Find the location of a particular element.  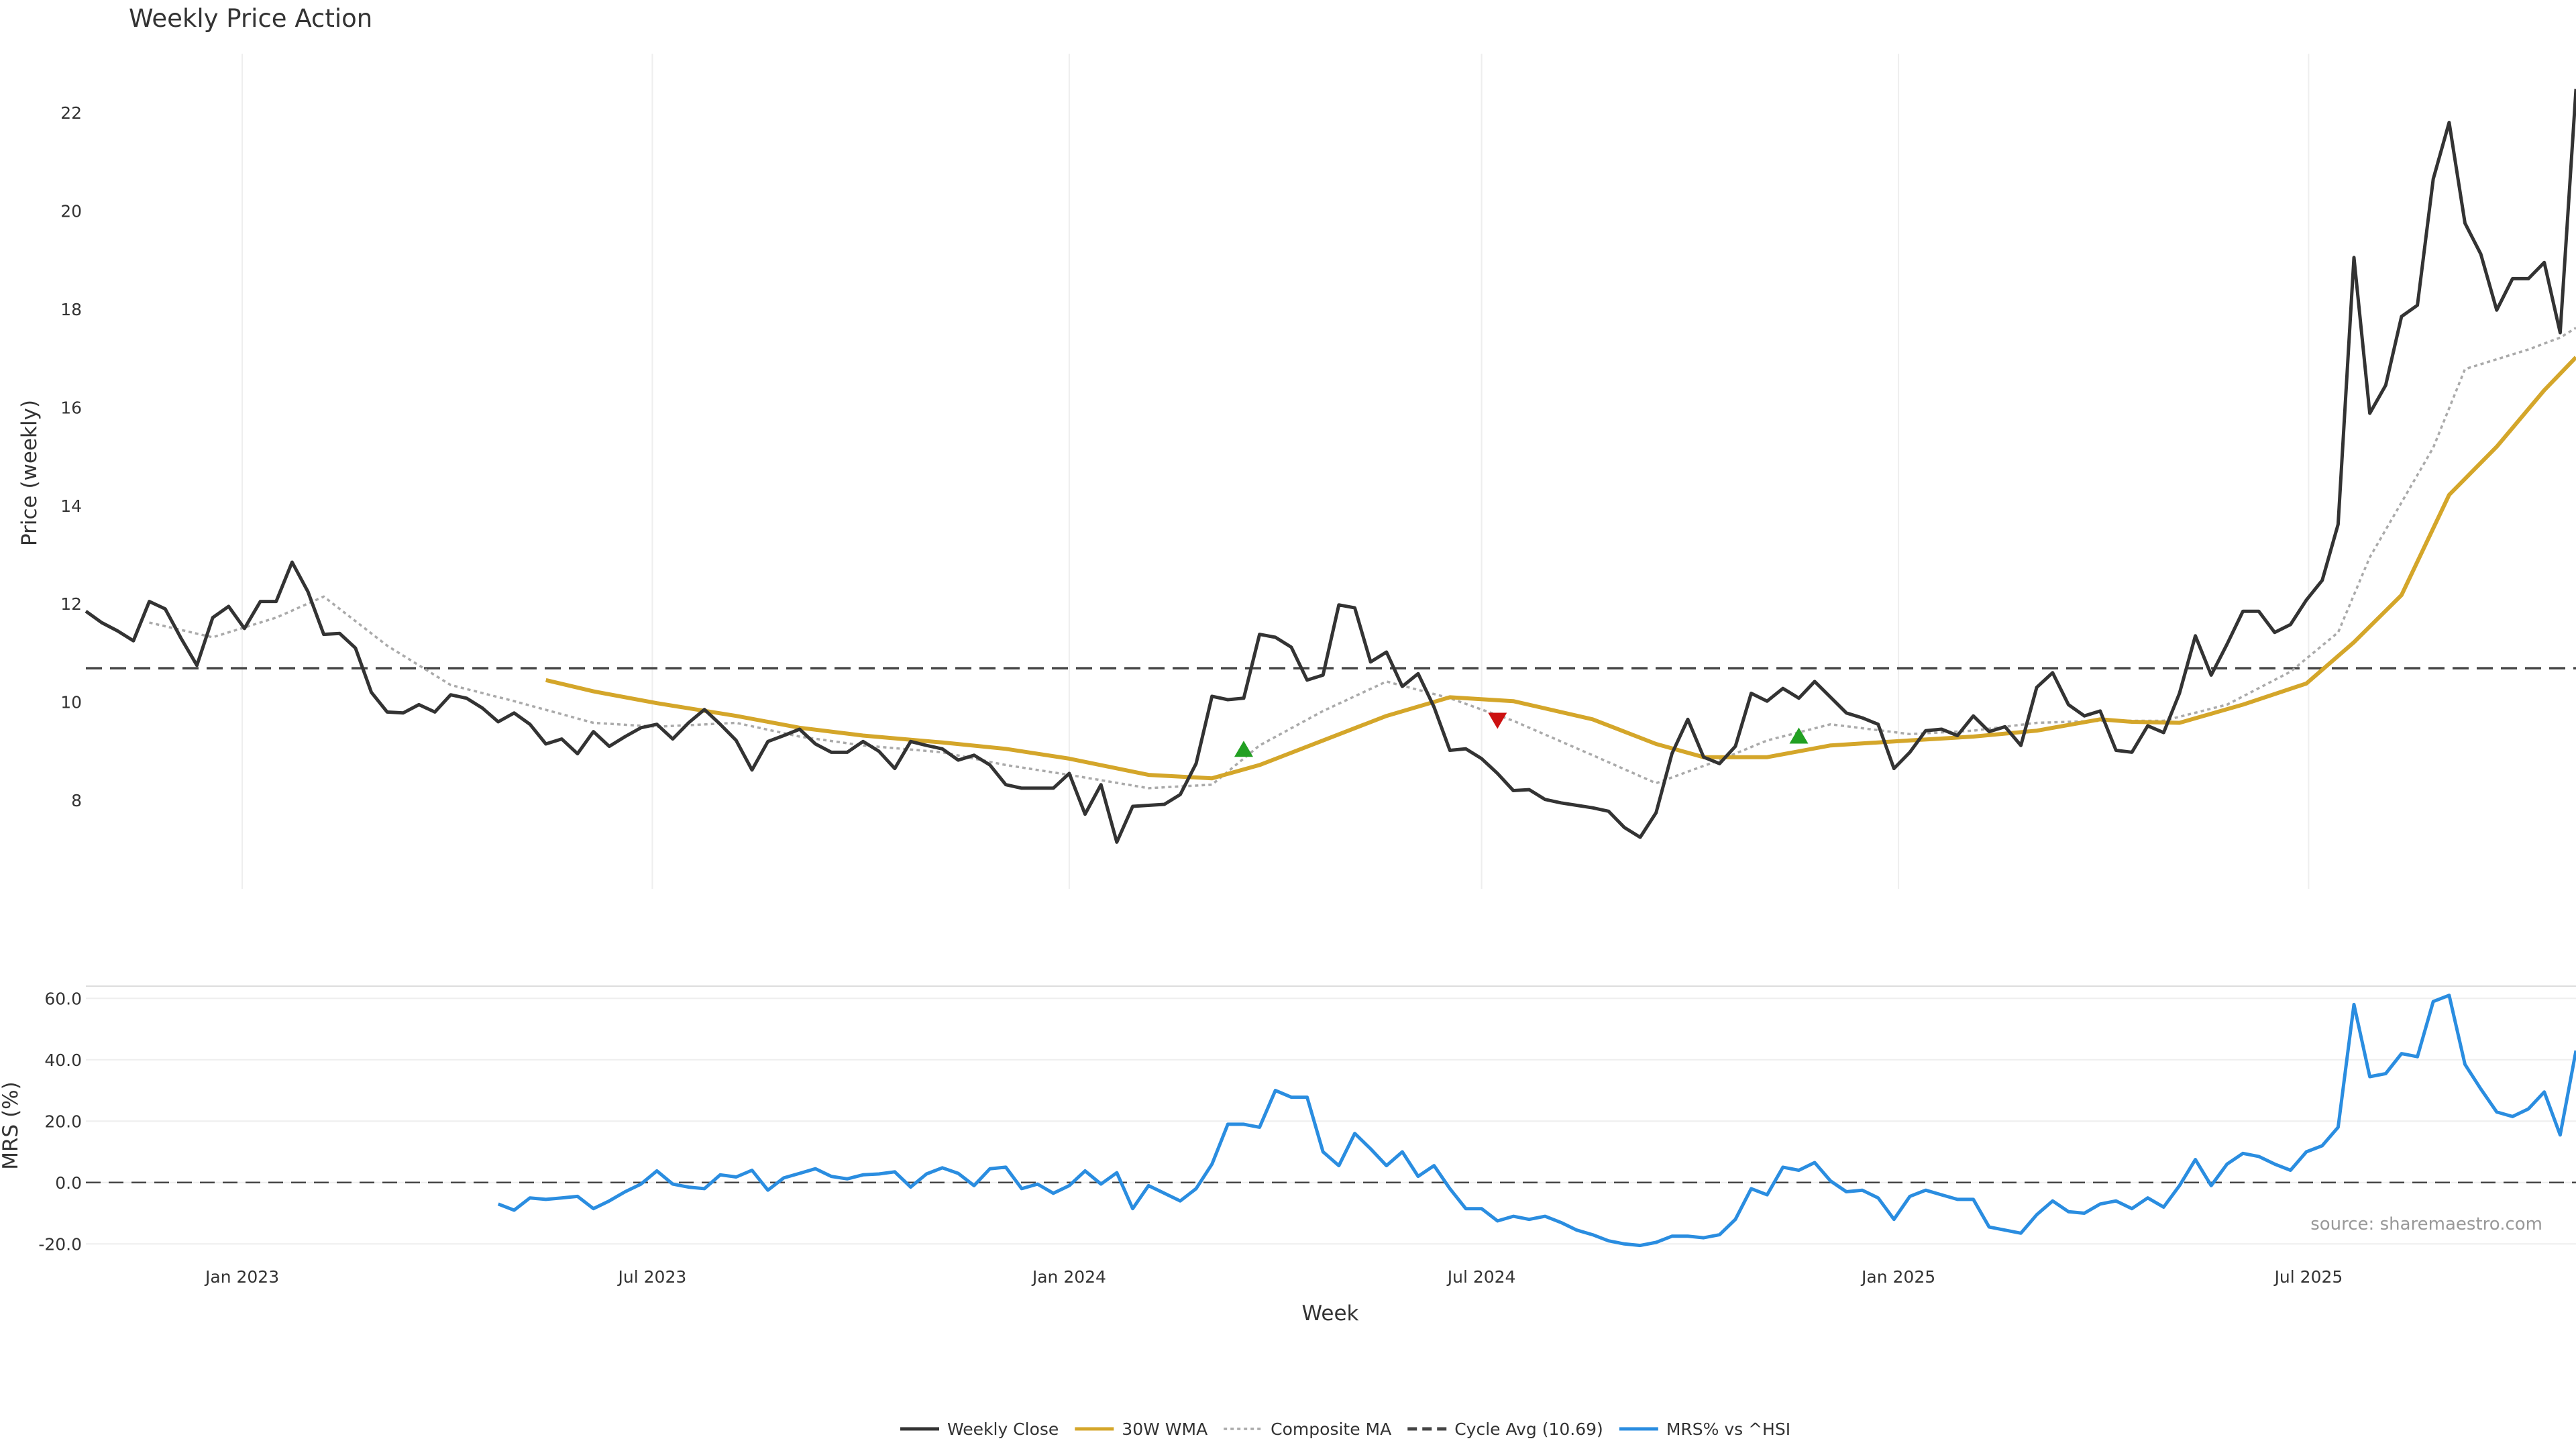

price-y-tick-label: 10 is located at coordinates (71, 702).